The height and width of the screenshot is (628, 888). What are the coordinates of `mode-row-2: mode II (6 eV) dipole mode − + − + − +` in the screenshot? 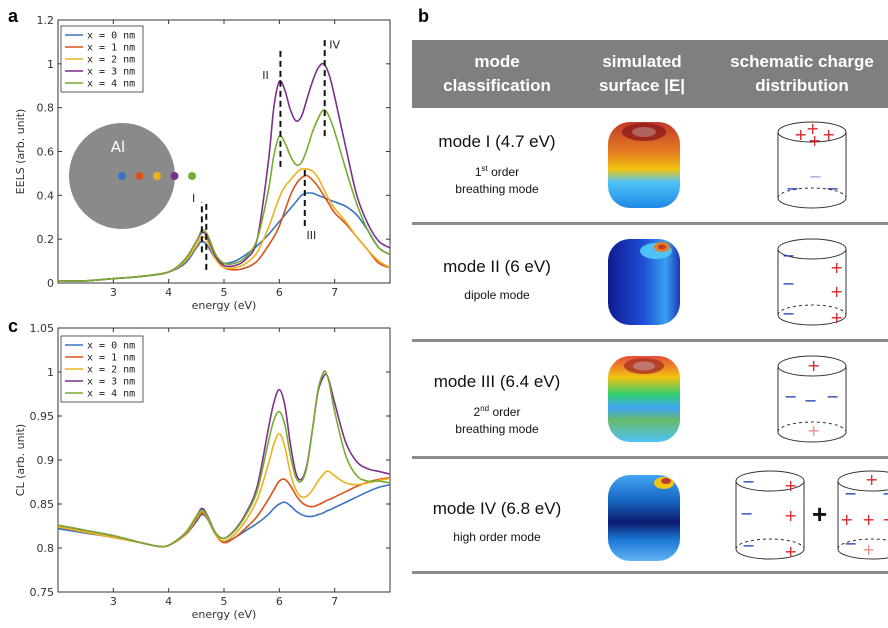 It's located at (650, 281).